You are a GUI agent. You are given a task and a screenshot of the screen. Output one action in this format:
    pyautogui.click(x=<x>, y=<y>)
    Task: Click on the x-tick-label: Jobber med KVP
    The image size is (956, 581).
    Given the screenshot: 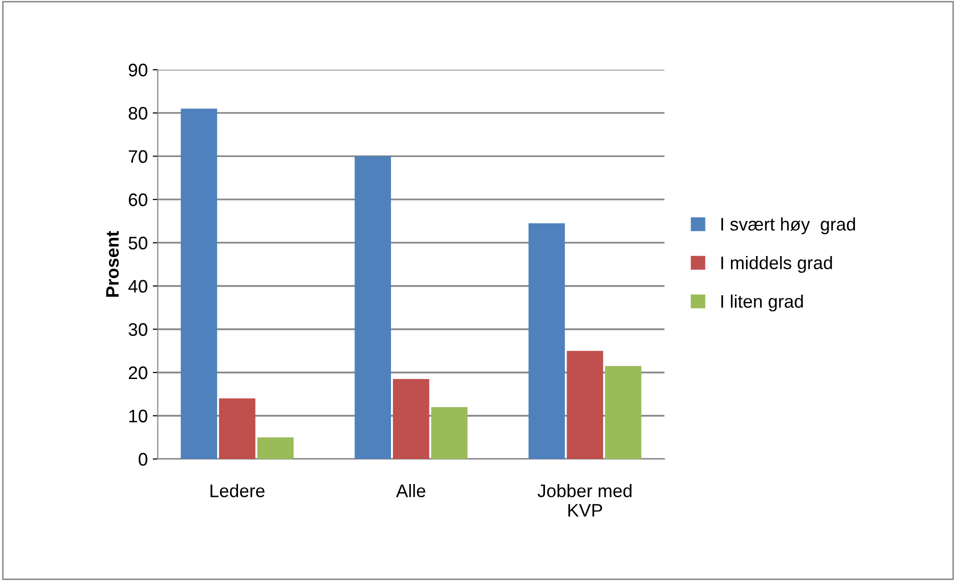 What is the action you would take?
    pyautogui.click(x=585, y=500)
    